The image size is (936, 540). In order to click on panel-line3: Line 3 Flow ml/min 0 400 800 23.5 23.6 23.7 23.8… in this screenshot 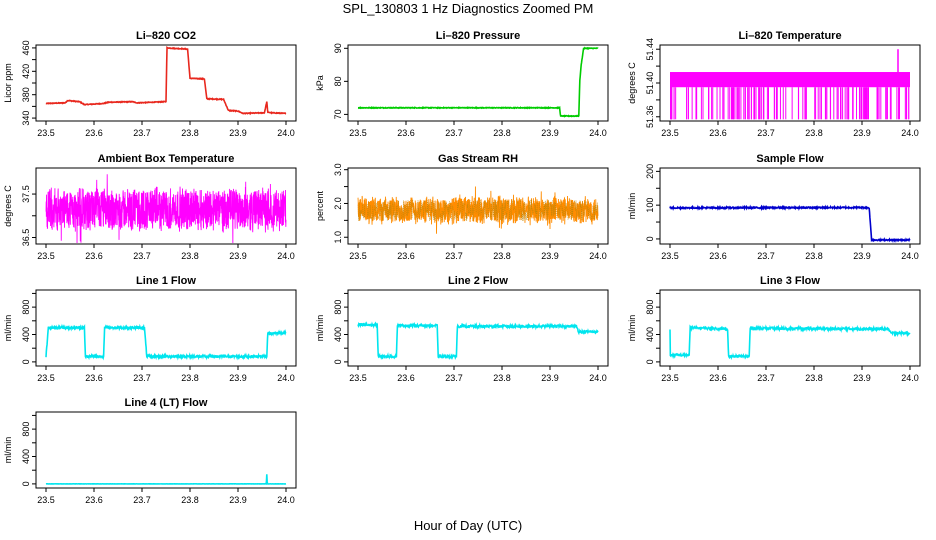, I will do `click(774, 329)`.